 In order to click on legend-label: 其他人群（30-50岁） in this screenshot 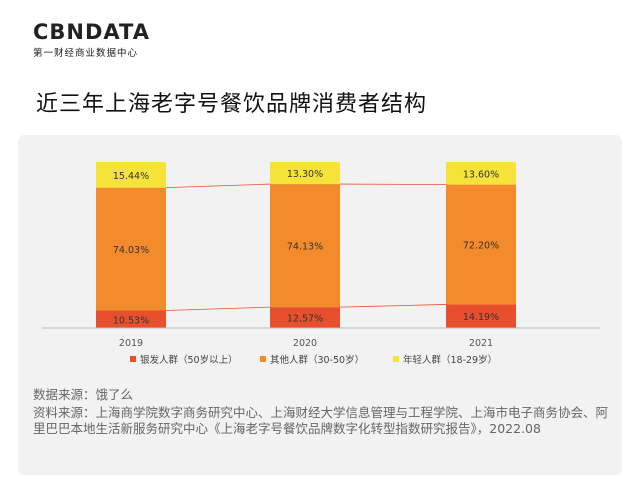, I will do `click(317, 360)`.